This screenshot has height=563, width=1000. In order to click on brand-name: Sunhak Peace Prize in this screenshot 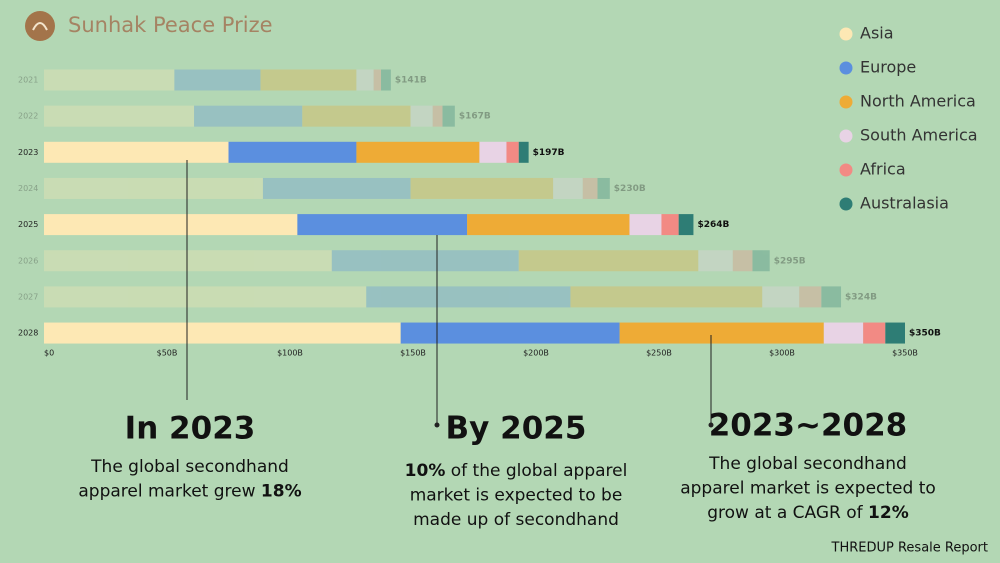, I will do `click(170, 25)`.